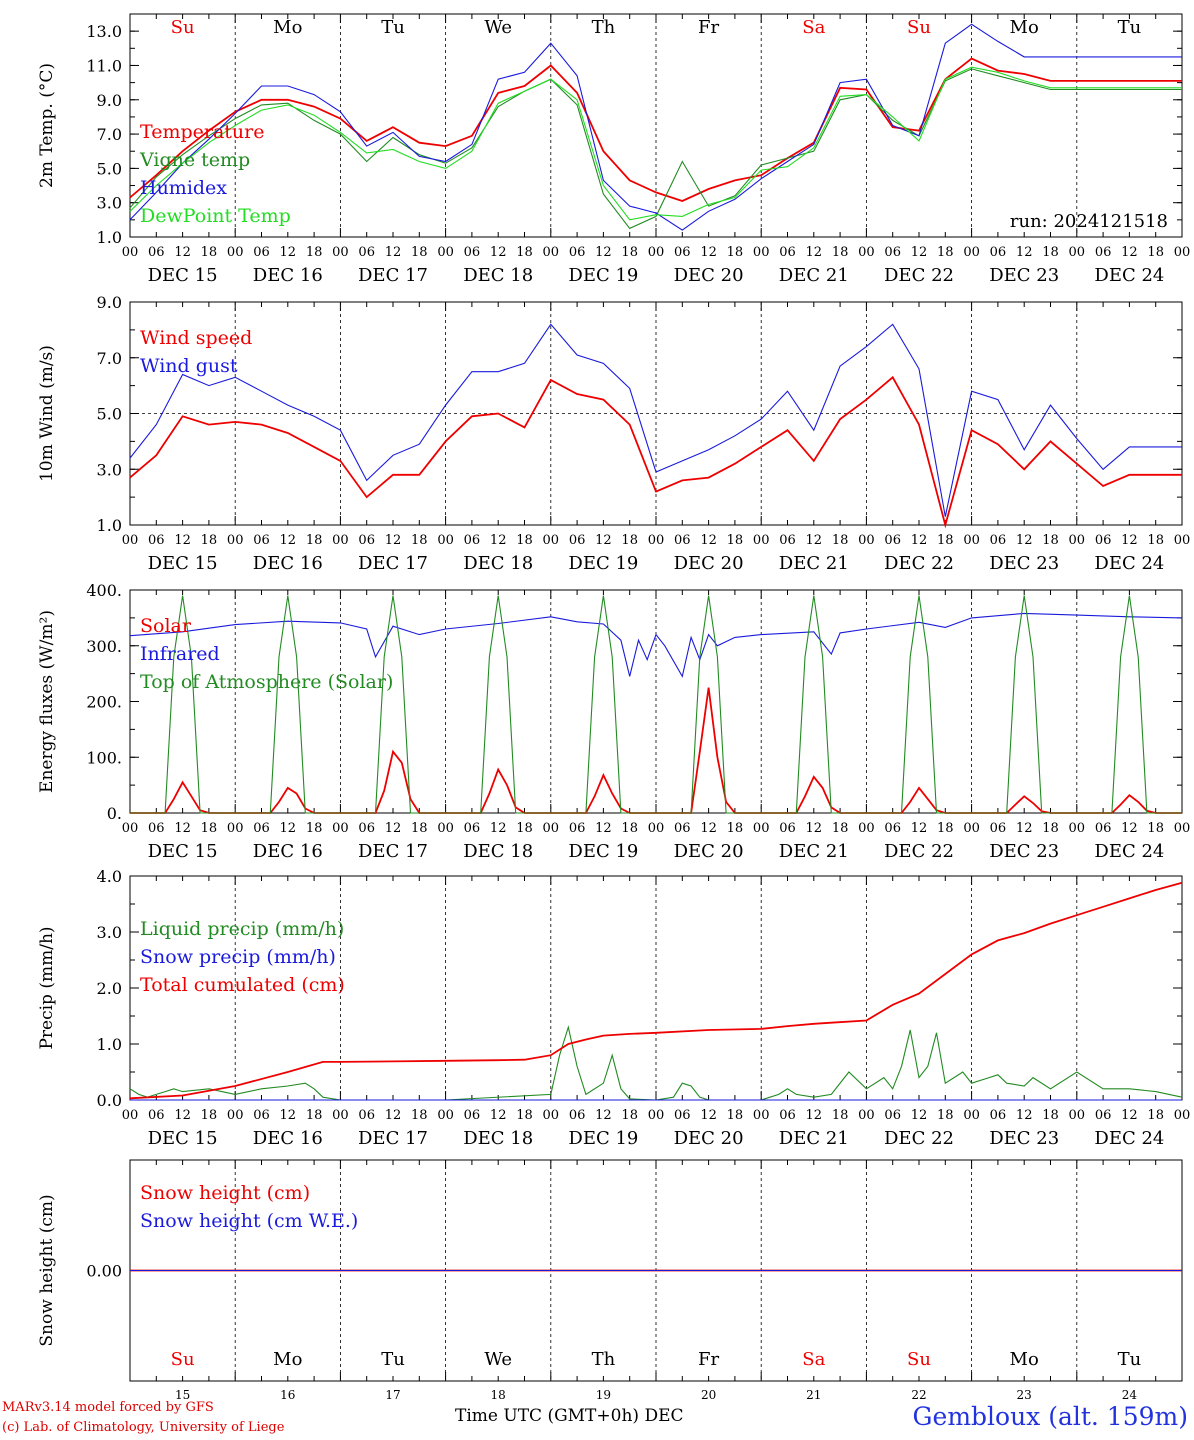 The height and width of the screenshot is (1440, 1194). I want to click on date-label: DEC 24, so click(1129, 563).